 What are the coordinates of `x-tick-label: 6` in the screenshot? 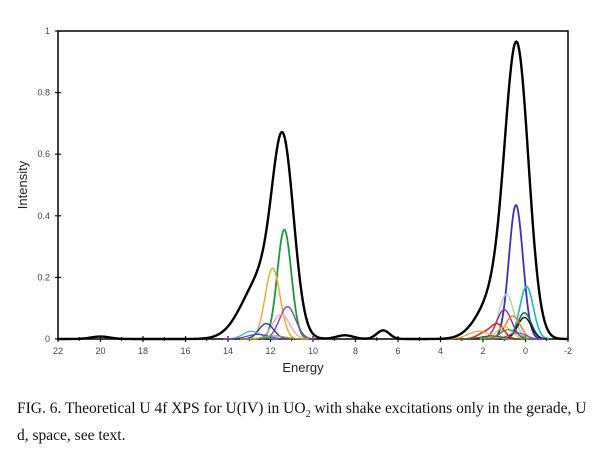 It's located at (397, 351).